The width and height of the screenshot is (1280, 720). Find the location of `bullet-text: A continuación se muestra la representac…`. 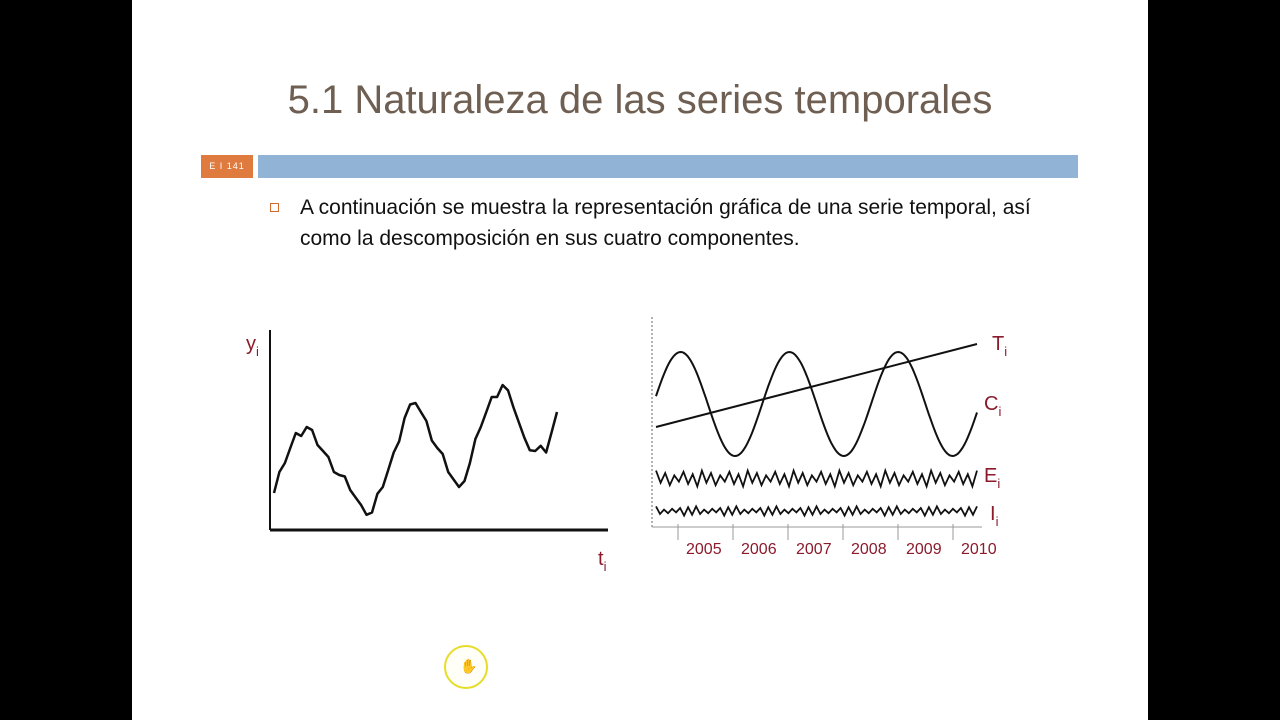

bullet-text: A continuación se muestra la representac… is located at coordinates (665, 223).